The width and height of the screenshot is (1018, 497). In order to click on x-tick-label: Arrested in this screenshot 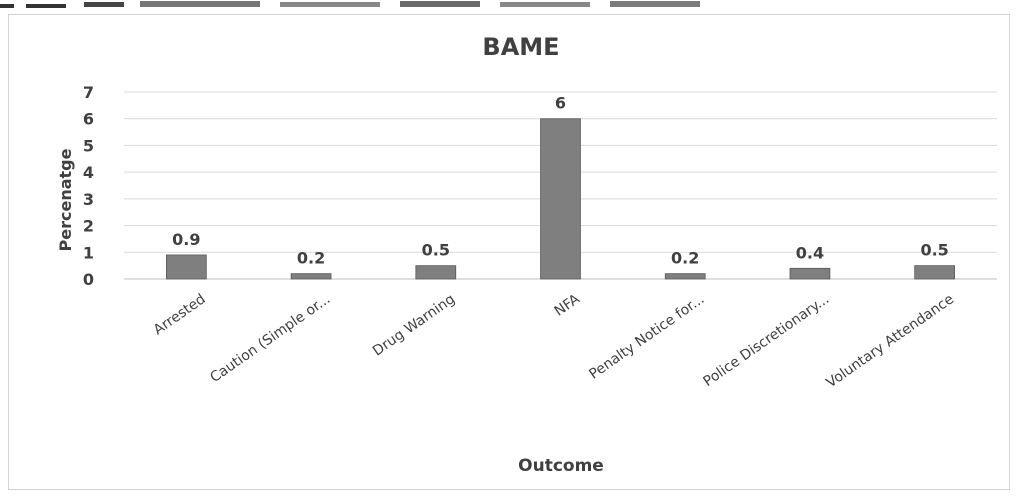, I will do `click(180, 314)`.